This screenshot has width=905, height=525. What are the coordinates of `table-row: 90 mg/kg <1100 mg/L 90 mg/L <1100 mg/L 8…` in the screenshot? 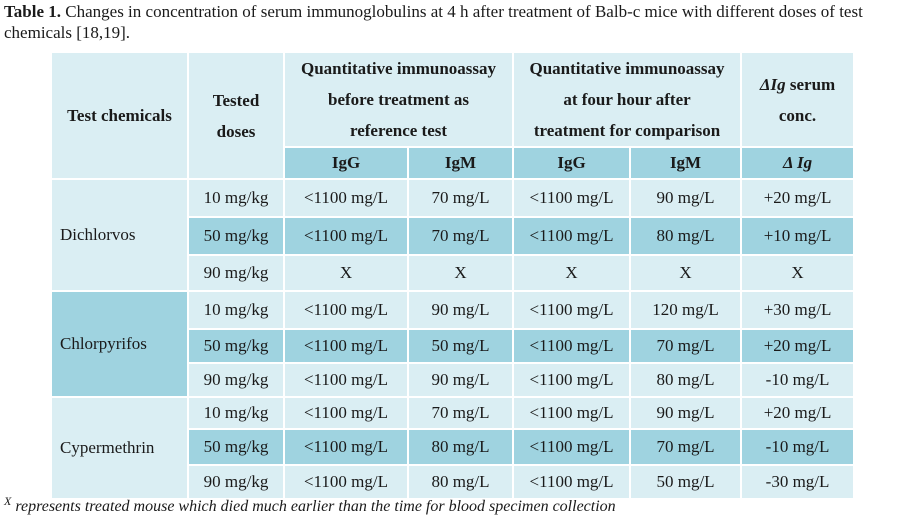 It's located at (453, 380).